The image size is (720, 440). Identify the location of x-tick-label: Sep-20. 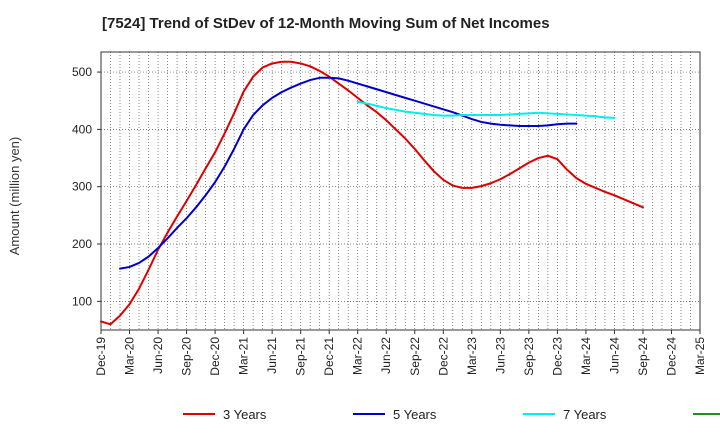
(187, 356).